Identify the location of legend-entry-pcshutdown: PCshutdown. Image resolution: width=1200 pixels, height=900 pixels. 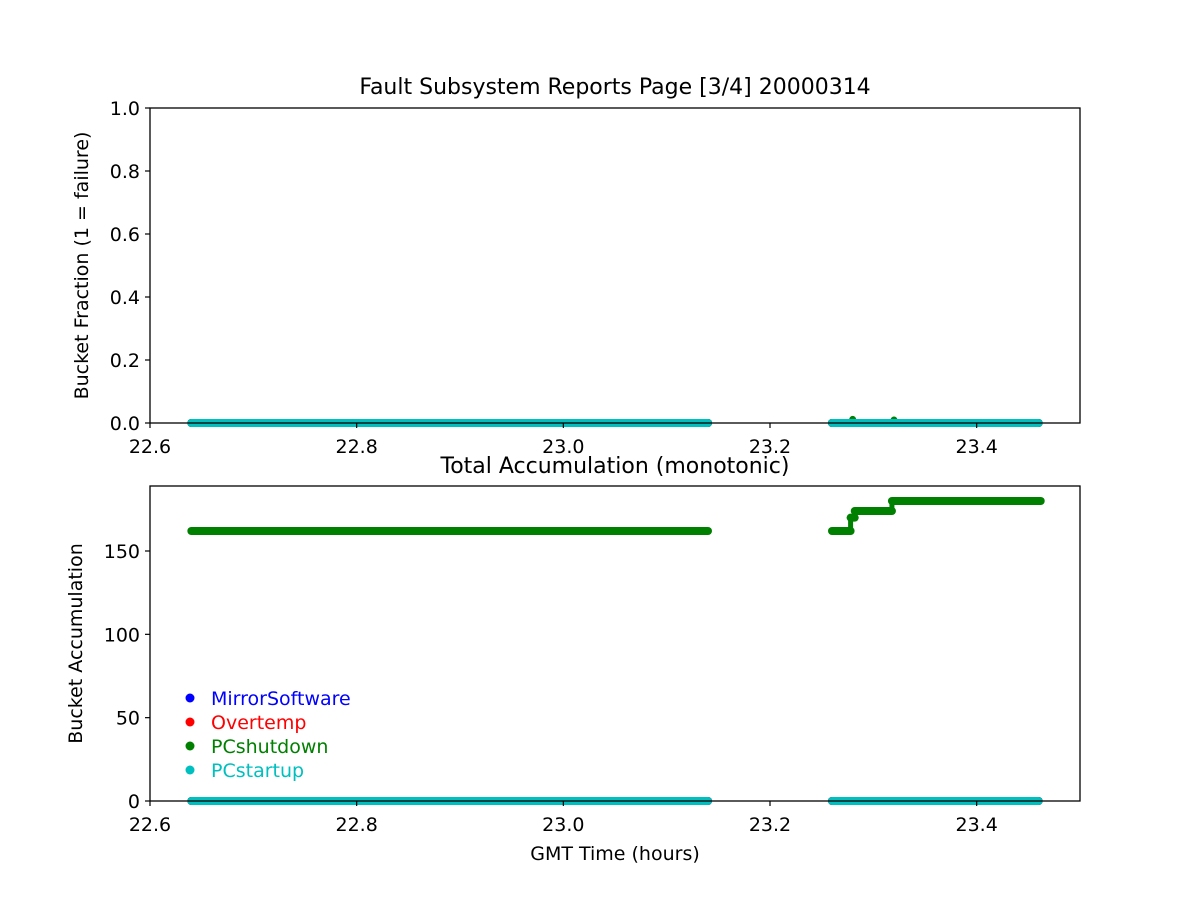
(256, 747).